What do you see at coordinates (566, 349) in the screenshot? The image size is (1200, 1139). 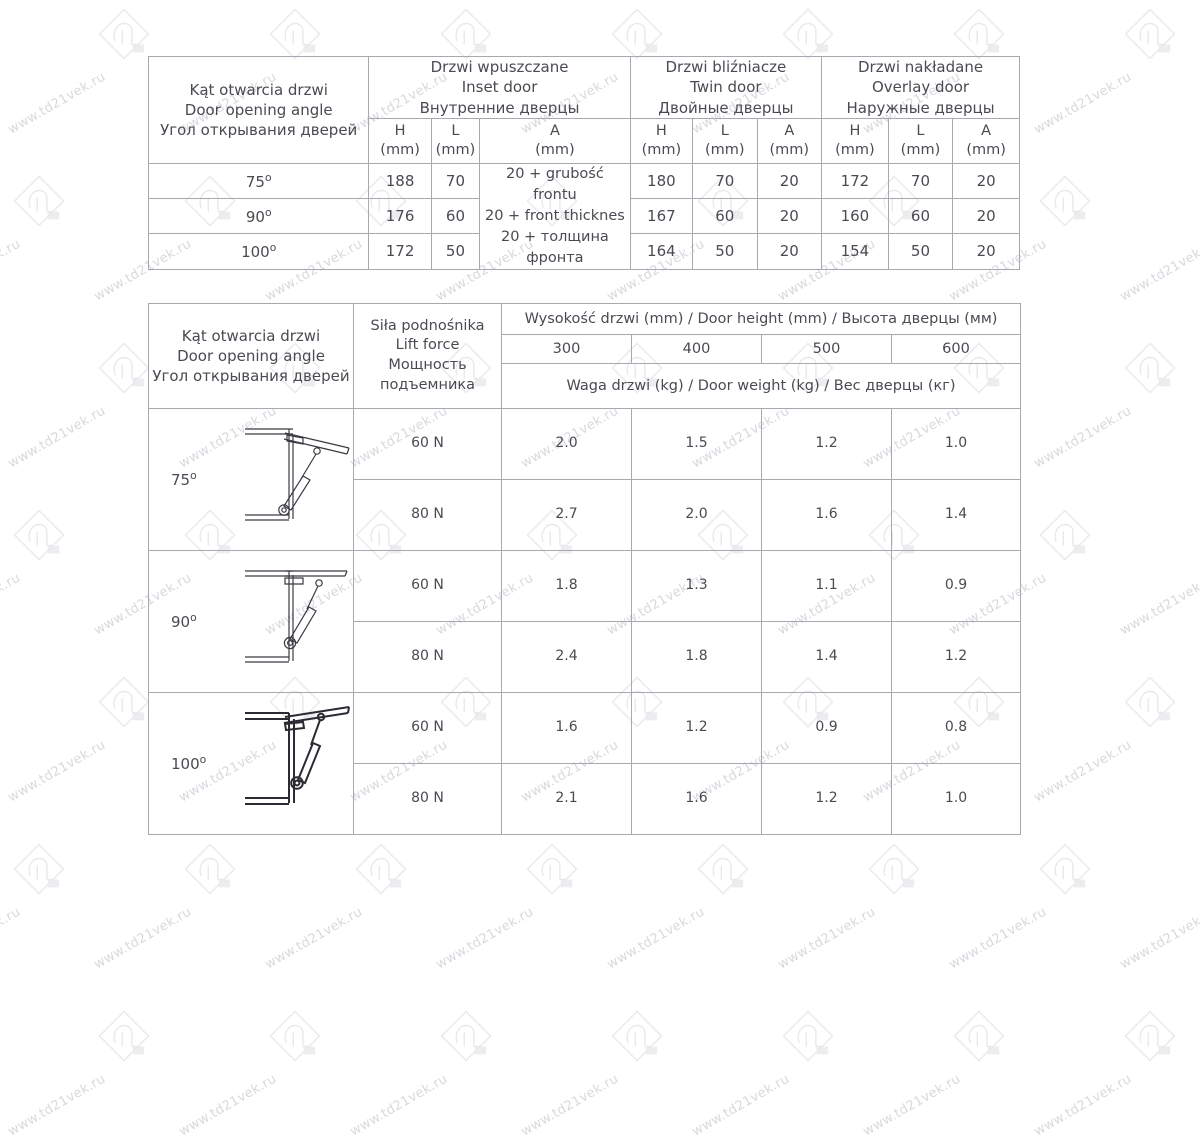 I see `height-col-300: 300` at bounding box center [566, 349].